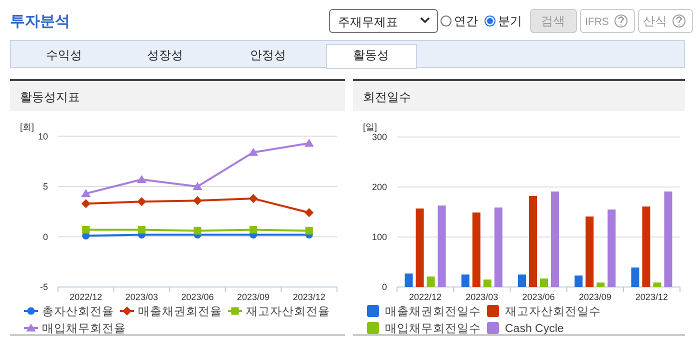 Image resolution: width=697 pixels, height=342 pixels. What do you see at coordinates (43, 136) in the screenshot?
I see `y-tick-label: 10` at bounding box center [43, 136].